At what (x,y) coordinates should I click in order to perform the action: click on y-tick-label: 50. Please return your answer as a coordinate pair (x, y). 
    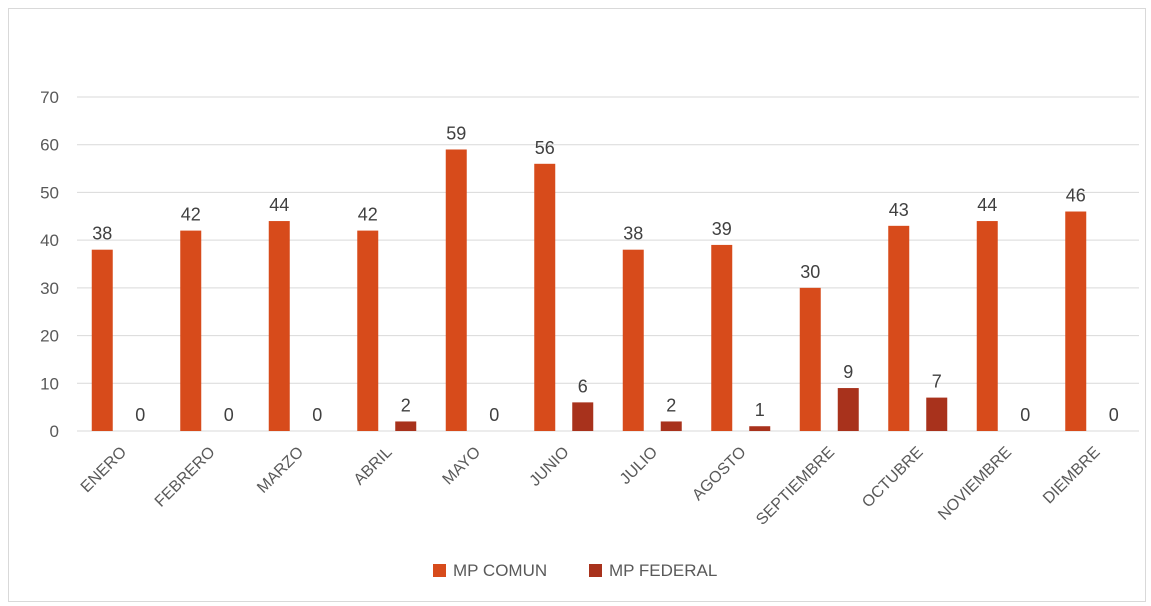
    Looking at the image, I should click on (49, 192).